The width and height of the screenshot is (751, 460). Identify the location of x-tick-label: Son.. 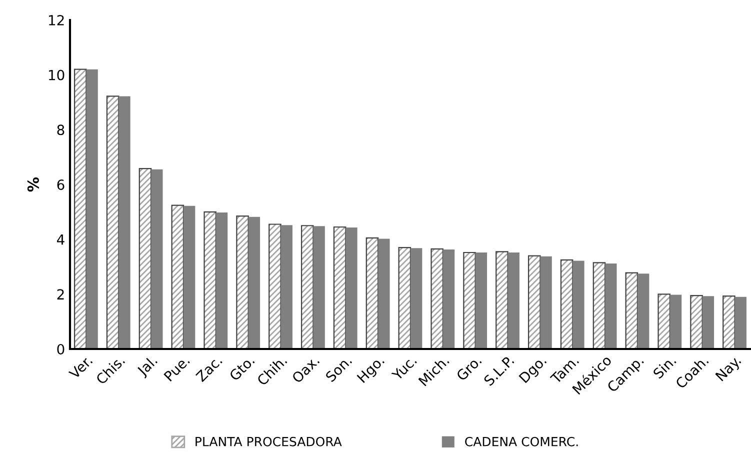
(338, 368).